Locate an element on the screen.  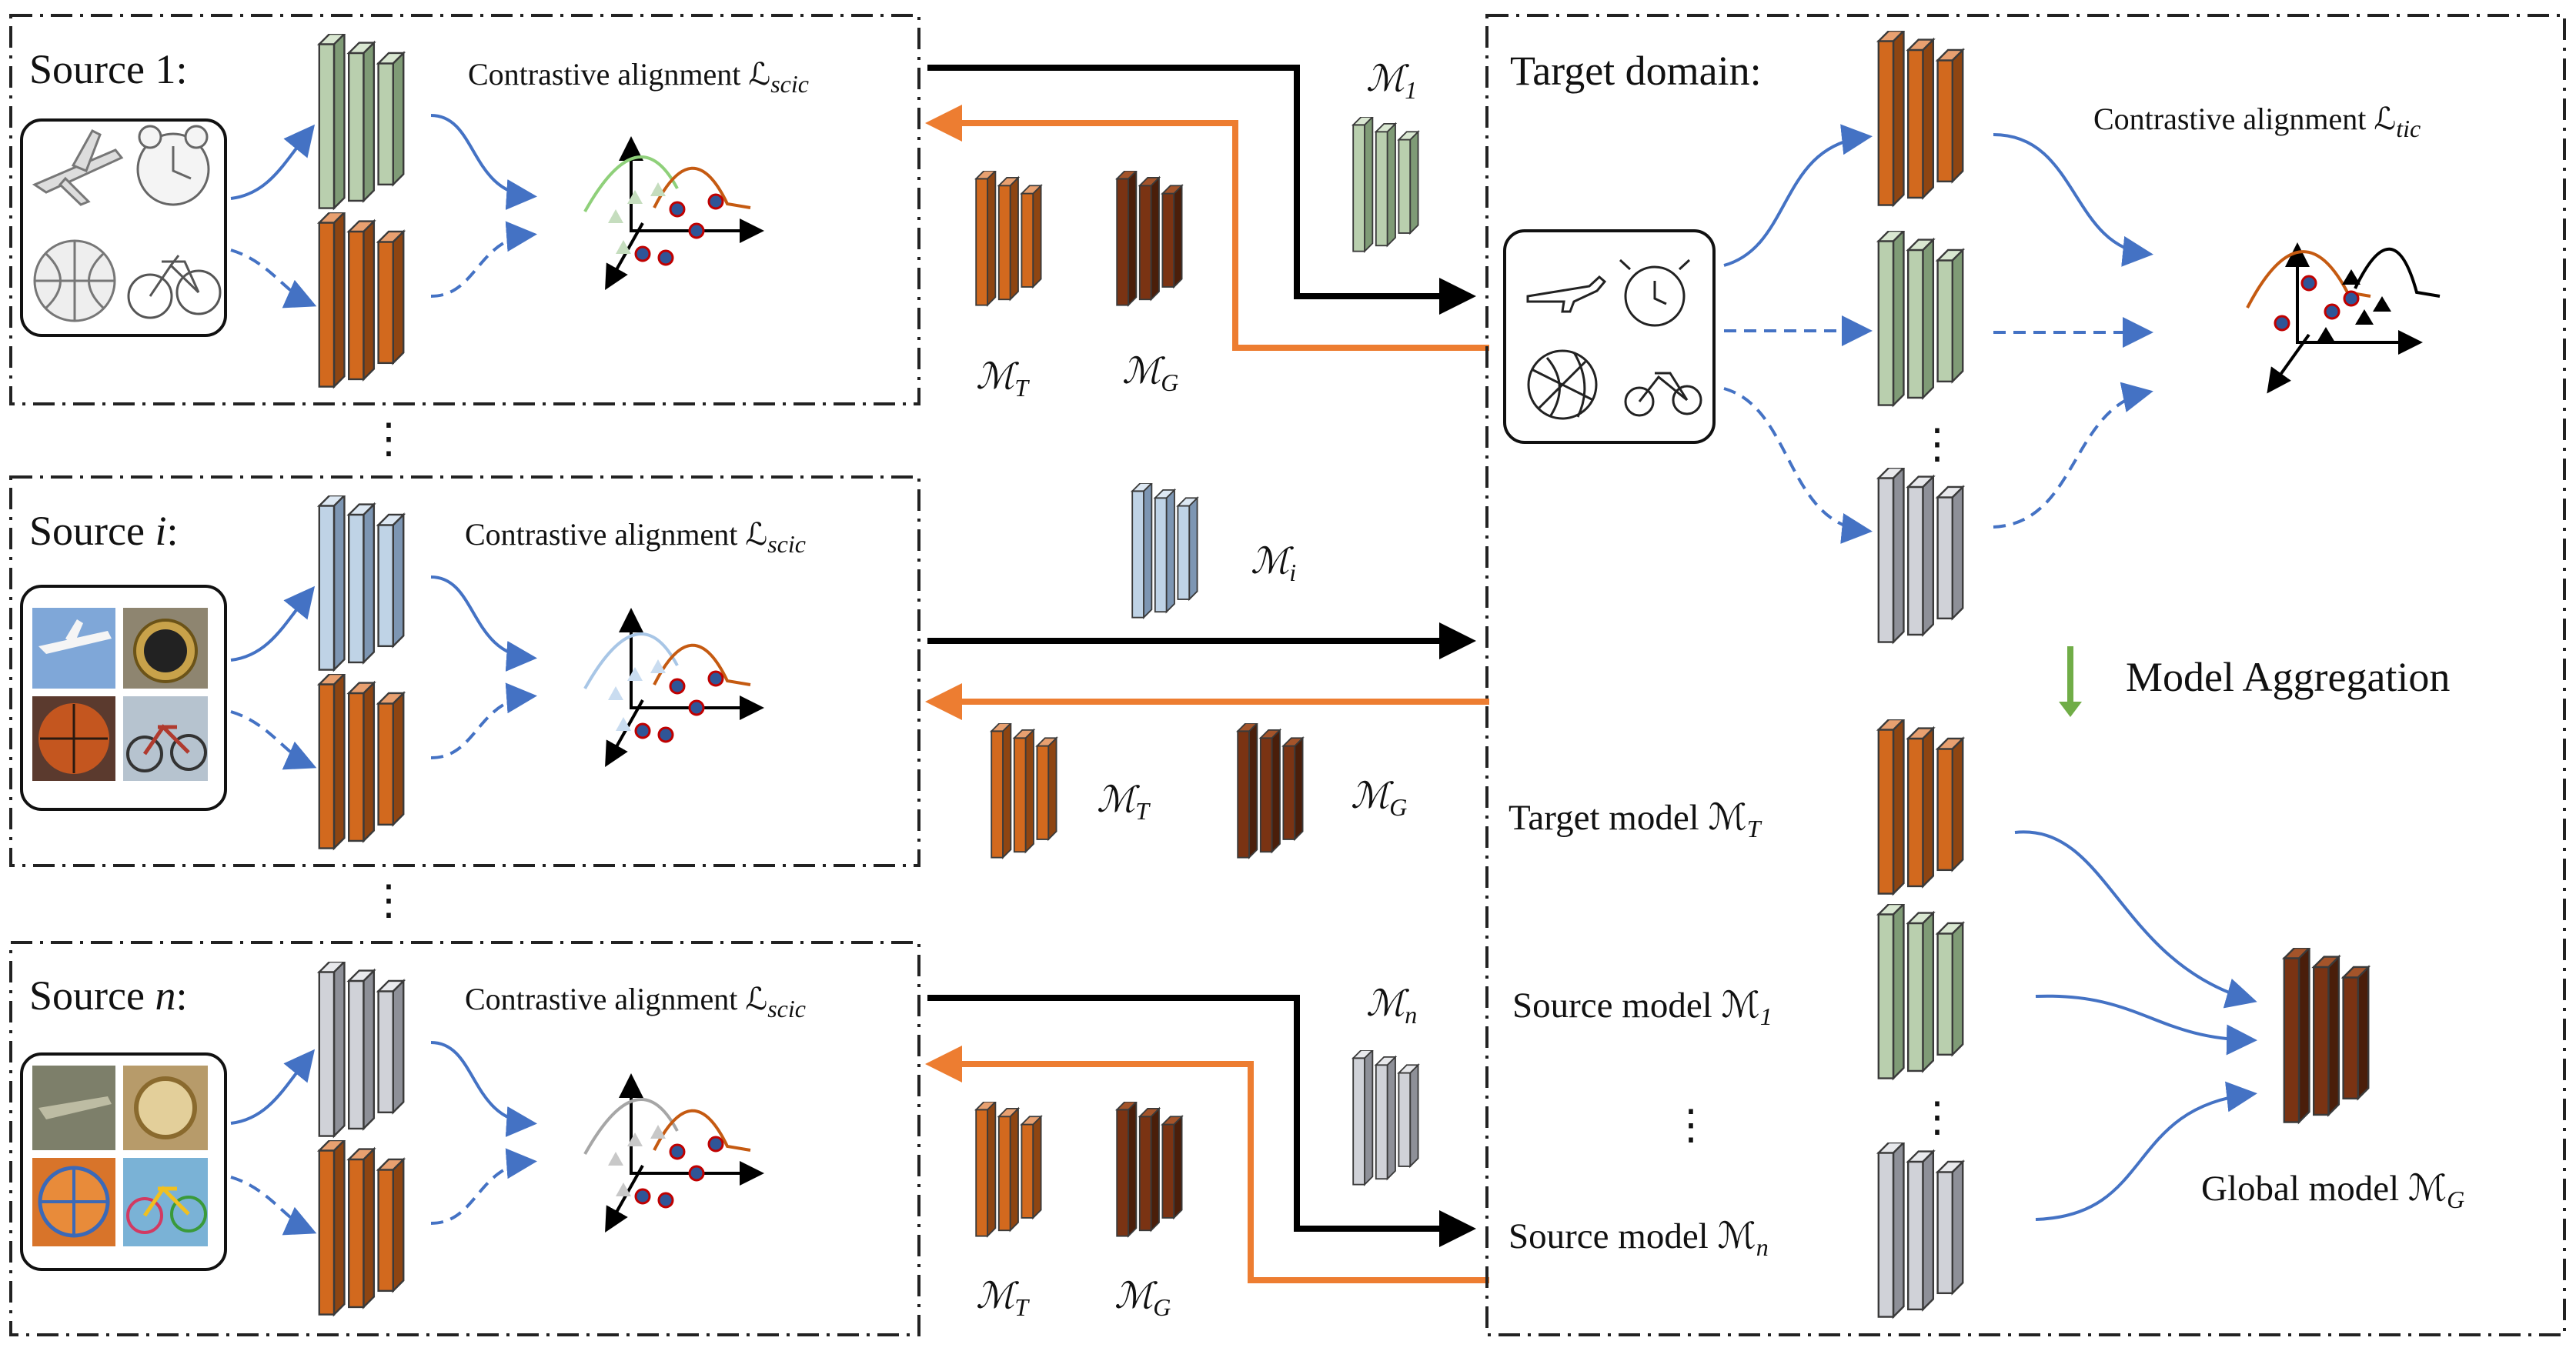
model-mg-icon-top is located at coordinates (1149, 238).